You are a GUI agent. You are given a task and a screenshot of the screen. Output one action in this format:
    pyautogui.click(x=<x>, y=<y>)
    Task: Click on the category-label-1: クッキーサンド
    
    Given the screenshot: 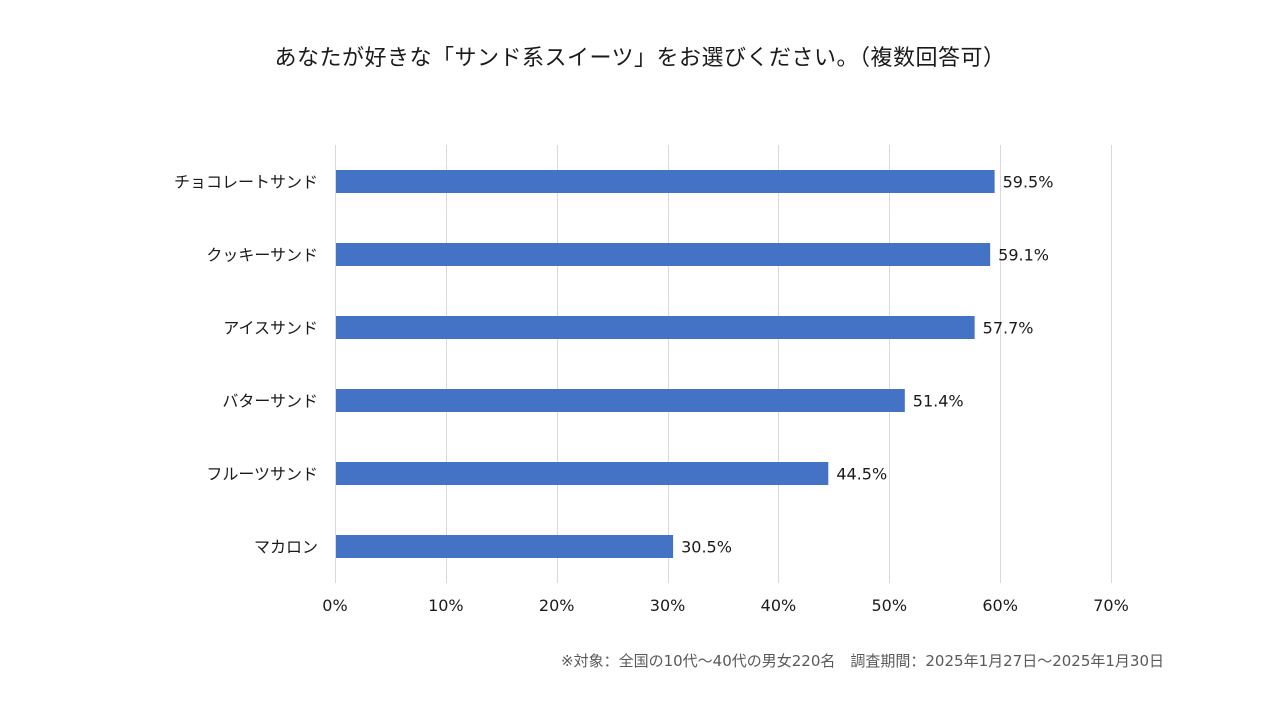 What is the action you would take?
    pyautogui.click(x=262, y=255)
    